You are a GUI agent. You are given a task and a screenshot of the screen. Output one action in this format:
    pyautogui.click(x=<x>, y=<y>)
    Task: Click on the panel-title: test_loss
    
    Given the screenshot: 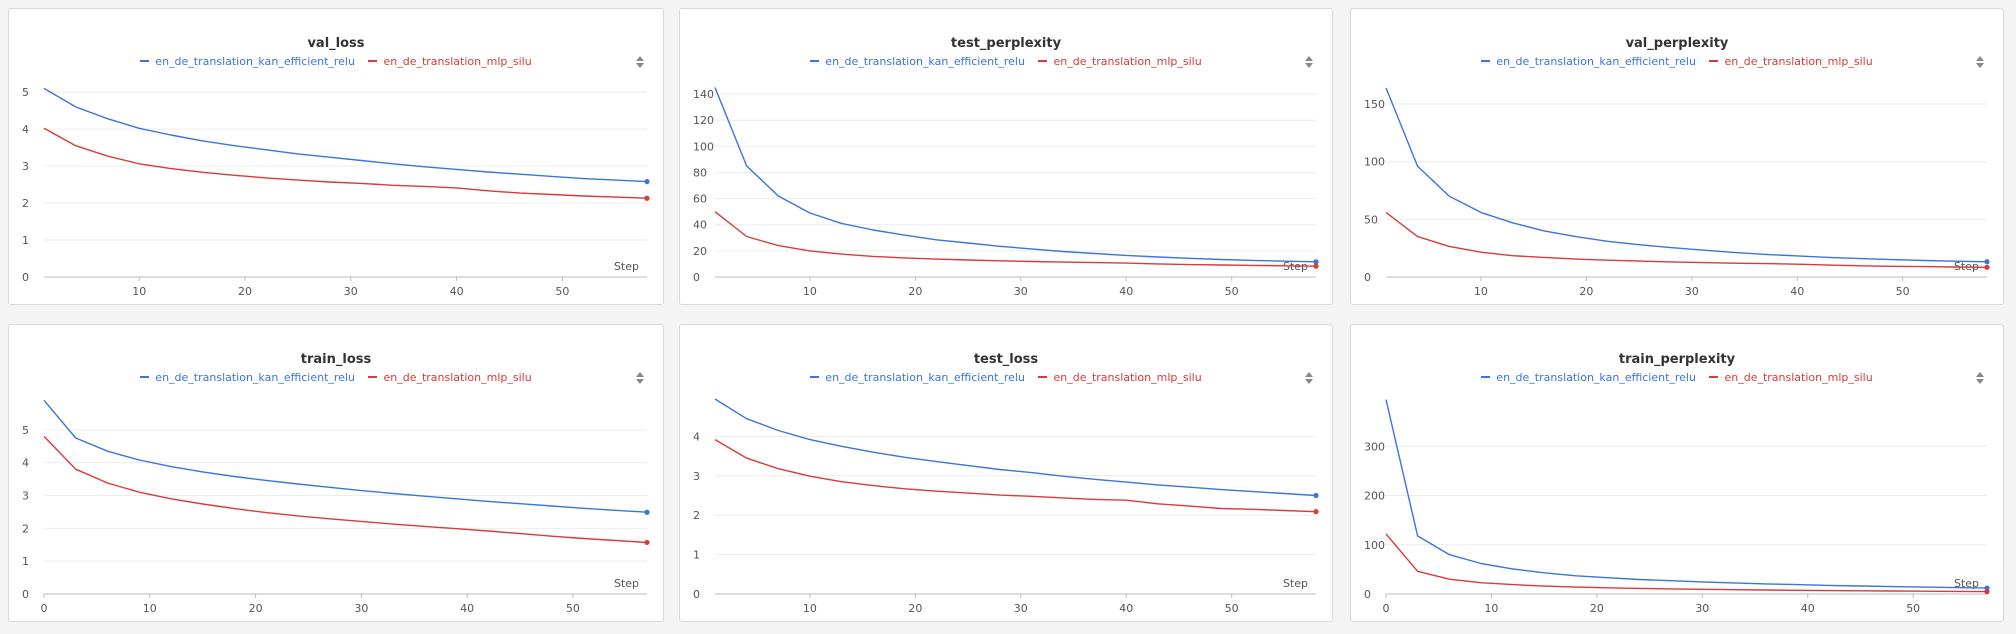 What is the action you would take?
    pyautogui.click(x=1006, y=359)
    